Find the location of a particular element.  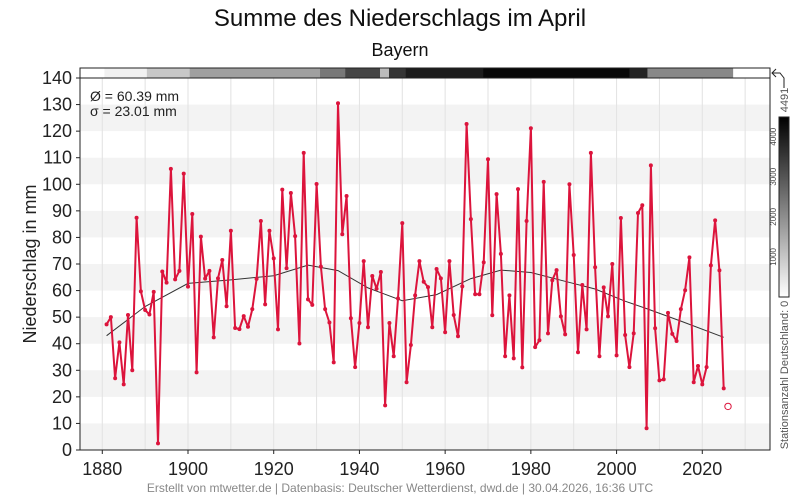

x-tick-label: 2000 is located at coordinates (617, 469).